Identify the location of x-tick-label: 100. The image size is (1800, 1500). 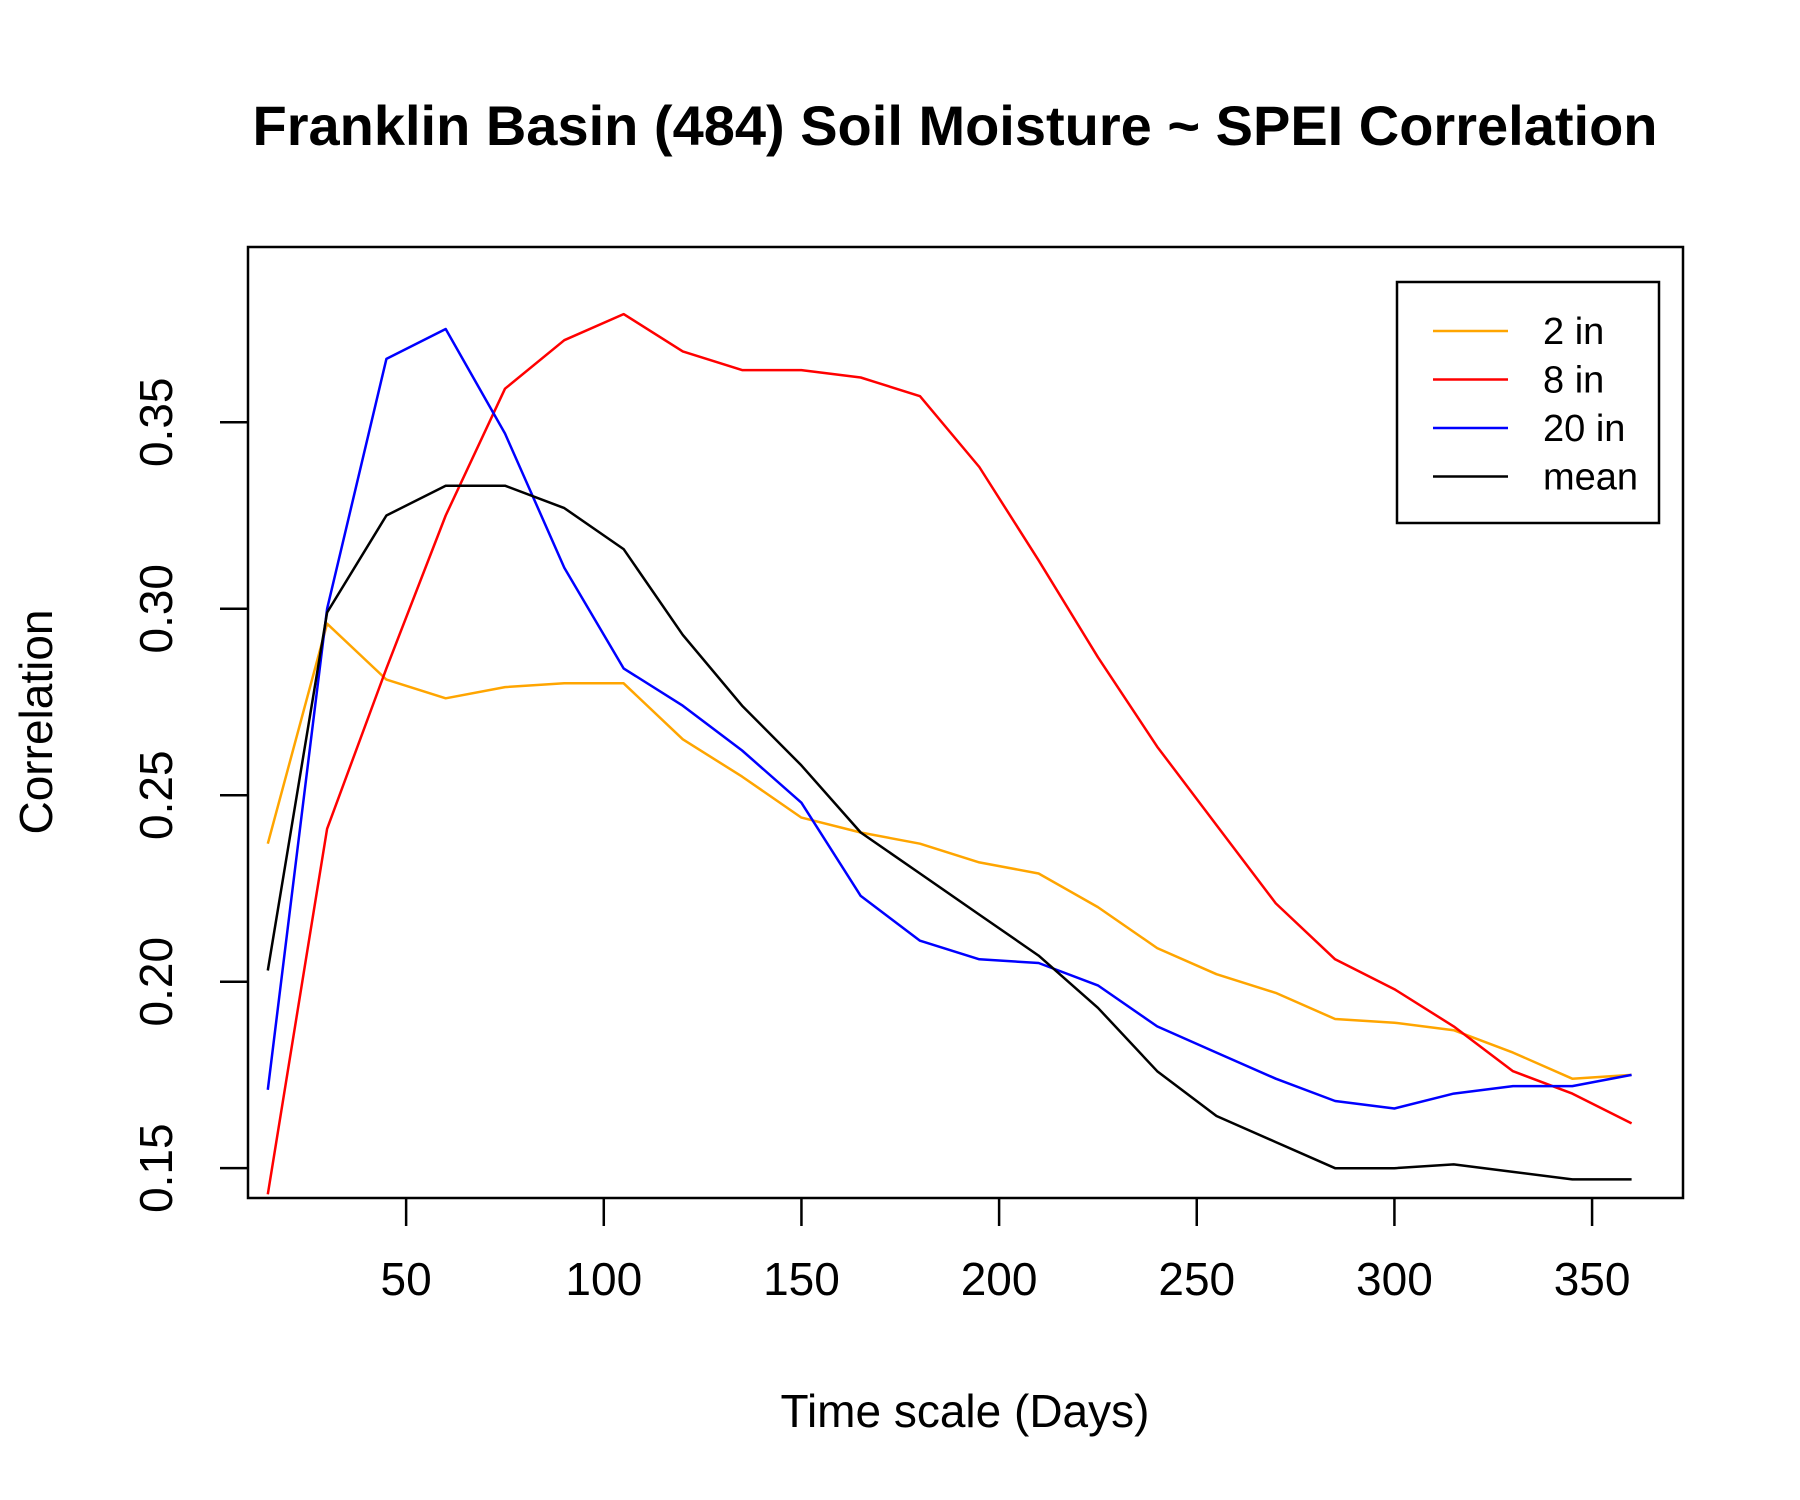
(603, 1279).